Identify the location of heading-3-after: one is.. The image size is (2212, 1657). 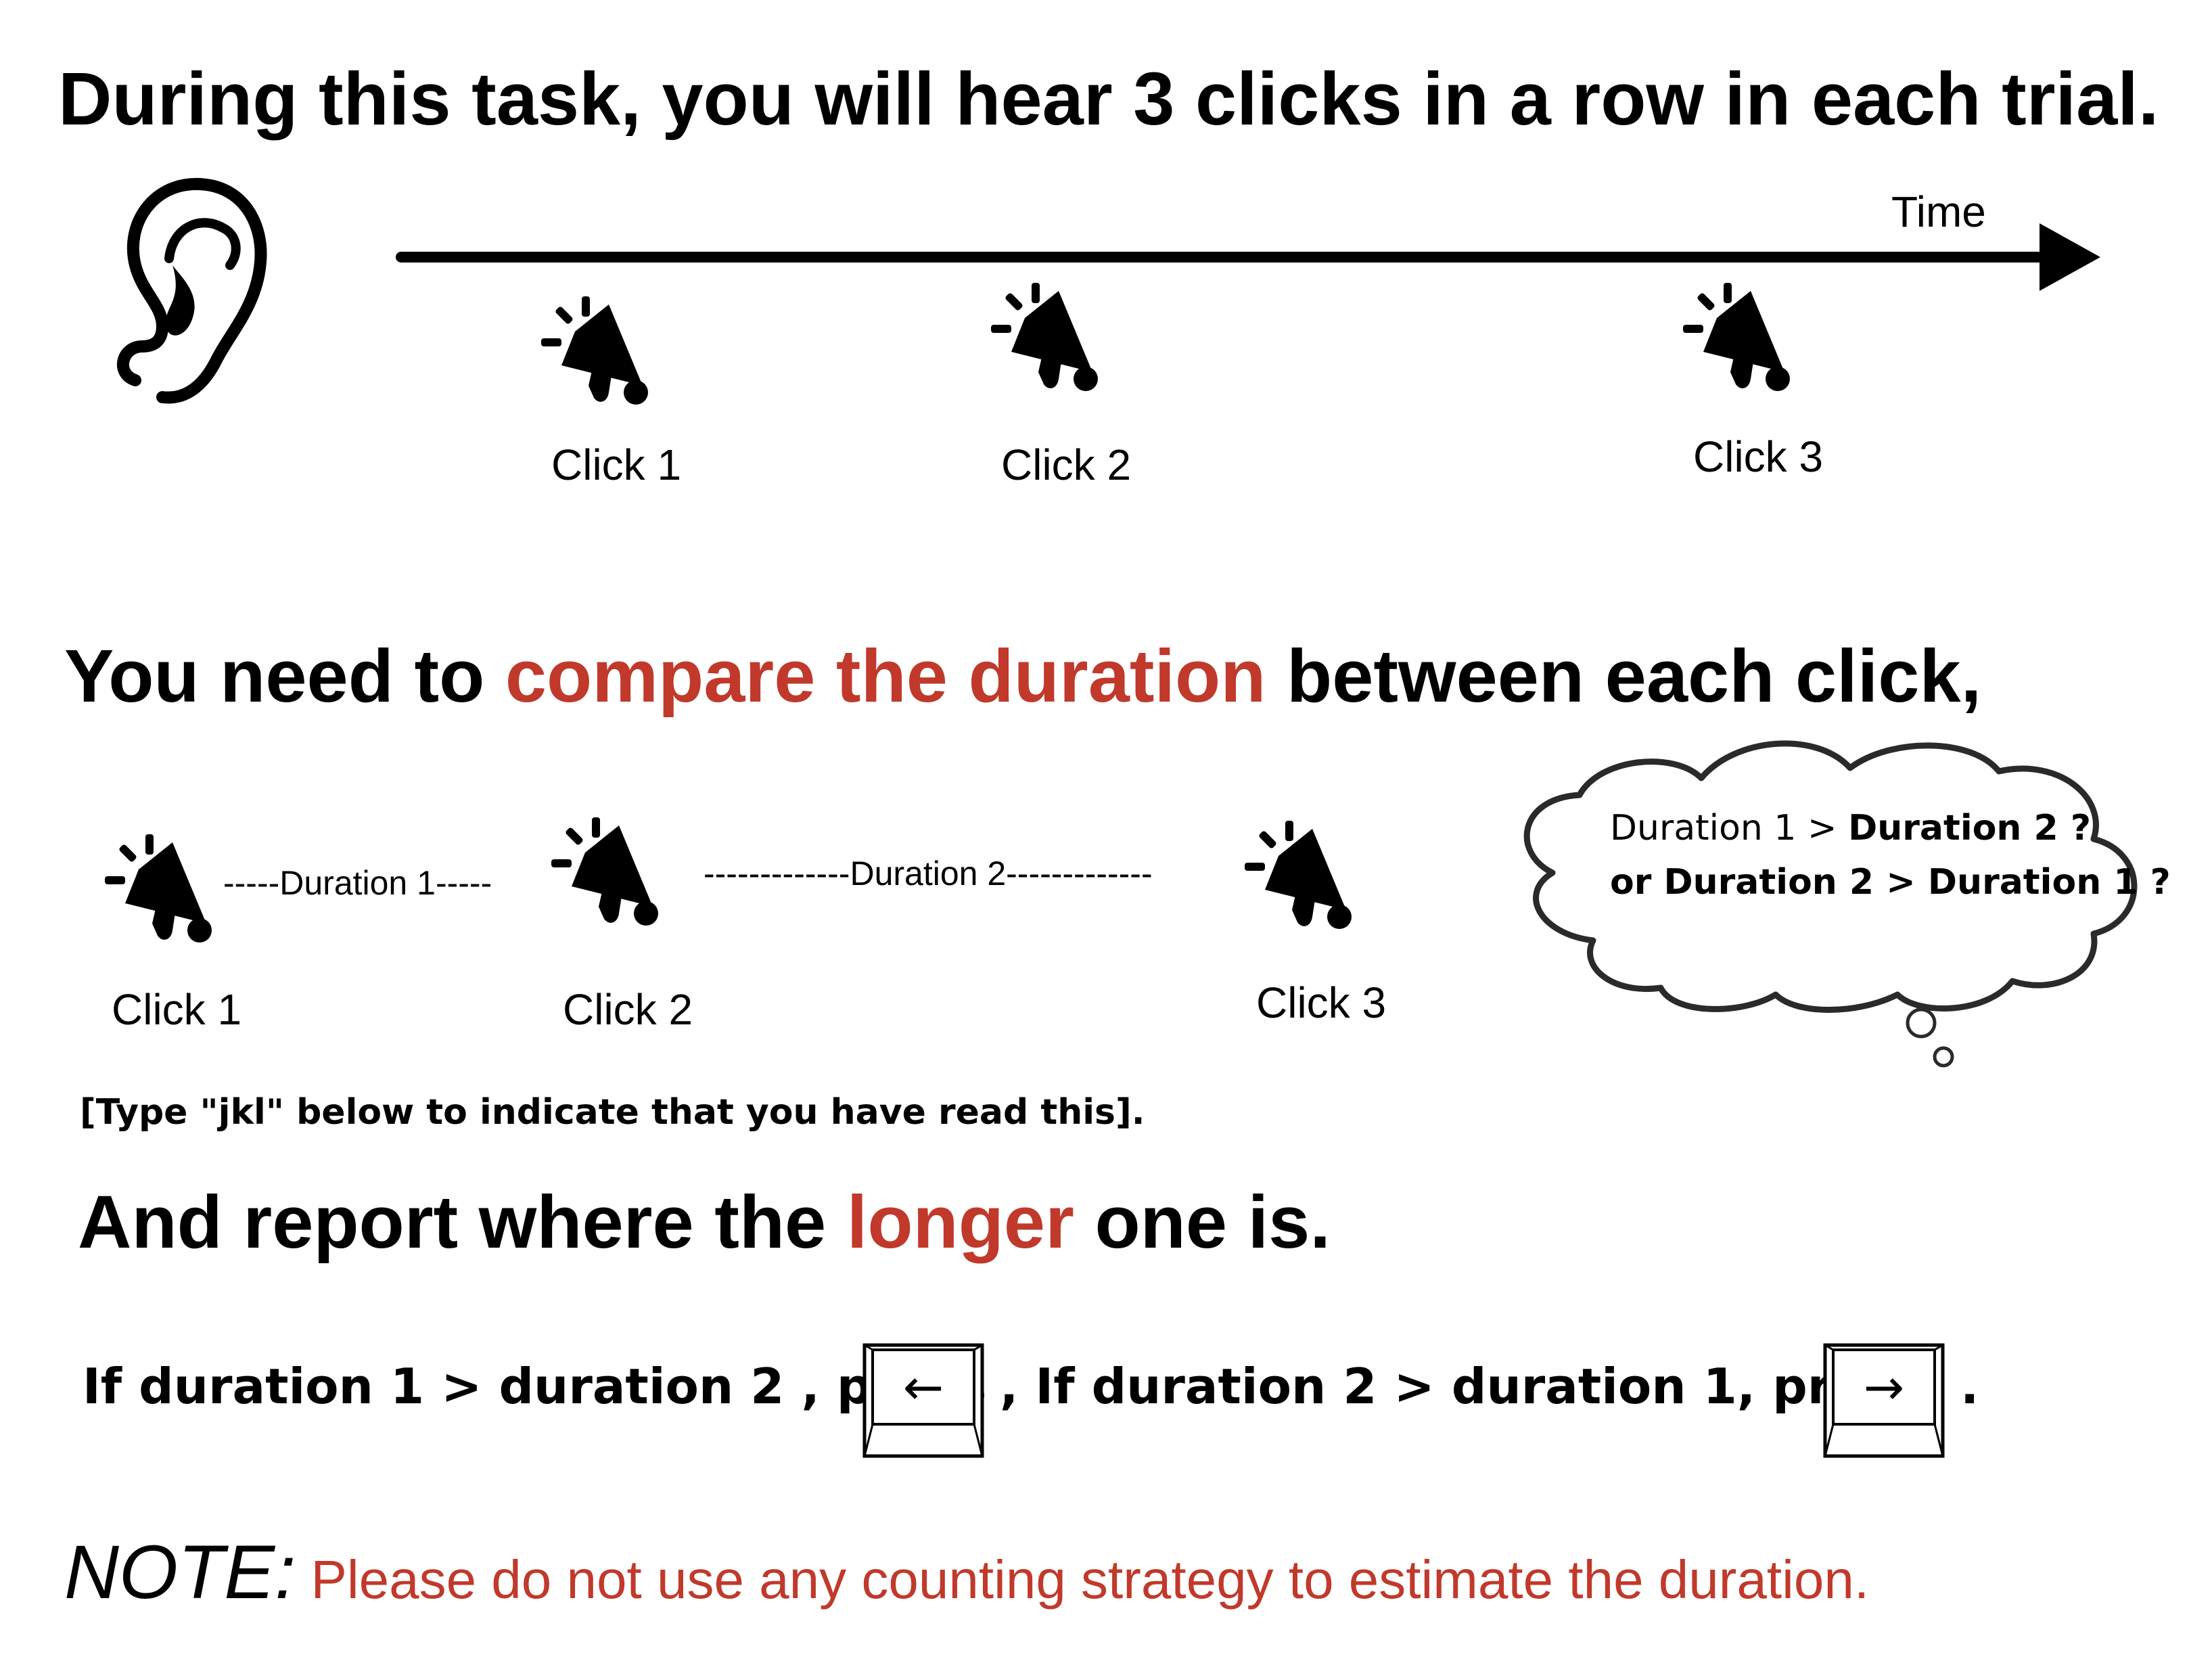
(1202, 1222).